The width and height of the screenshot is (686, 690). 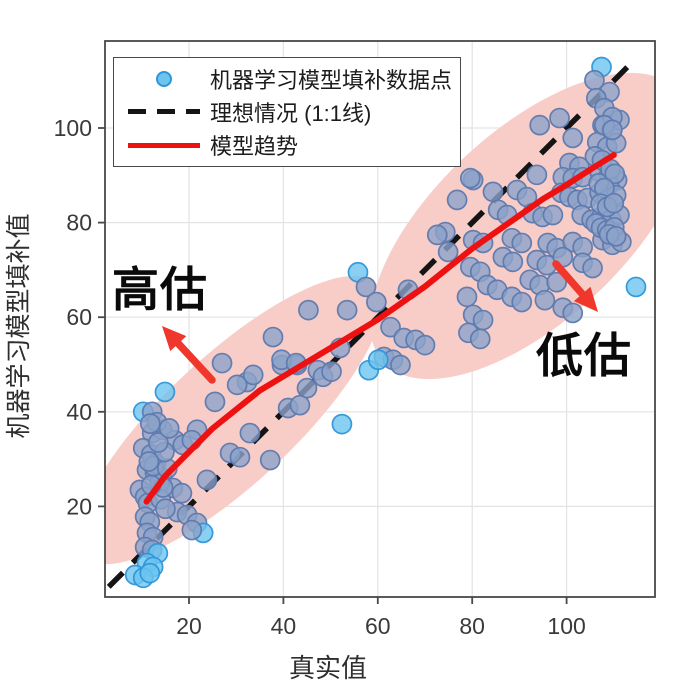 I want to click on legend-row-identity: 理想情况 (1:1线), so click(x=287, y=111).